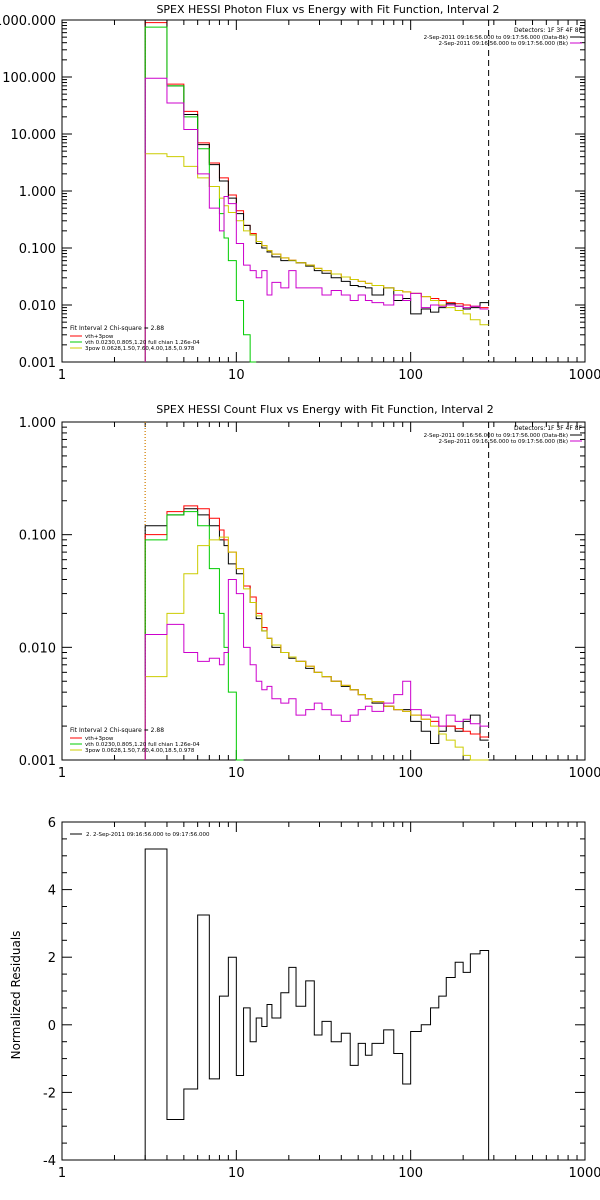 This screenshot has height=1200, width=600. I want to click on y-axis-label: Normalized Residuals, so click(16, 995).